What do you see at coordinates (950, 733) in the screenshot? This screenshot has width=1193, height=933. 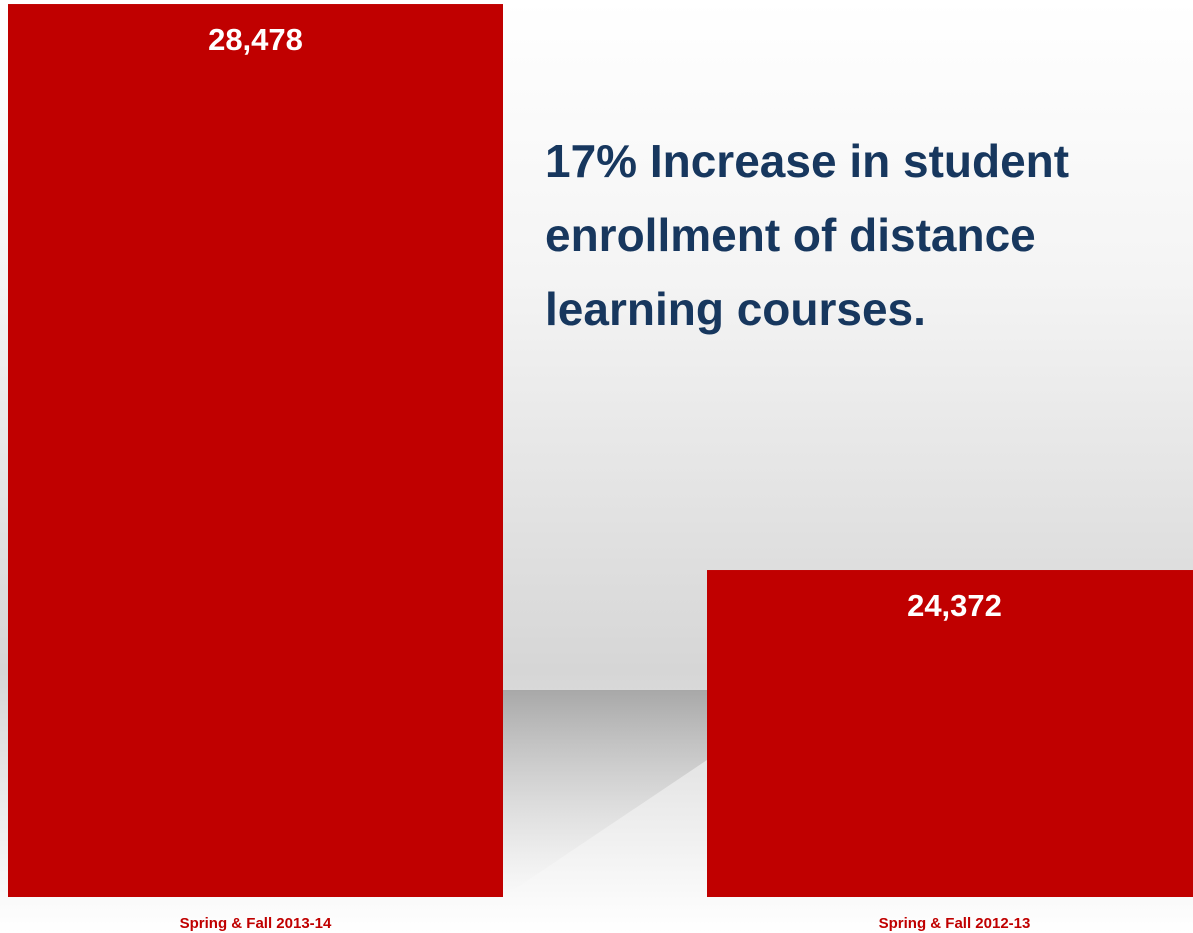 I see `bar` at bounding box center [950, 733].